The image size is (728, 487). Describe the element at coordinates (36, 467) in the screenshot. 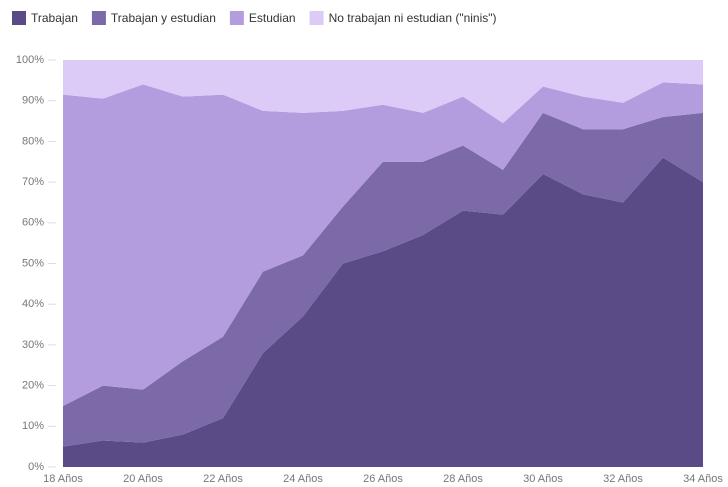

I see `y-tick-label: 0%` at that location.